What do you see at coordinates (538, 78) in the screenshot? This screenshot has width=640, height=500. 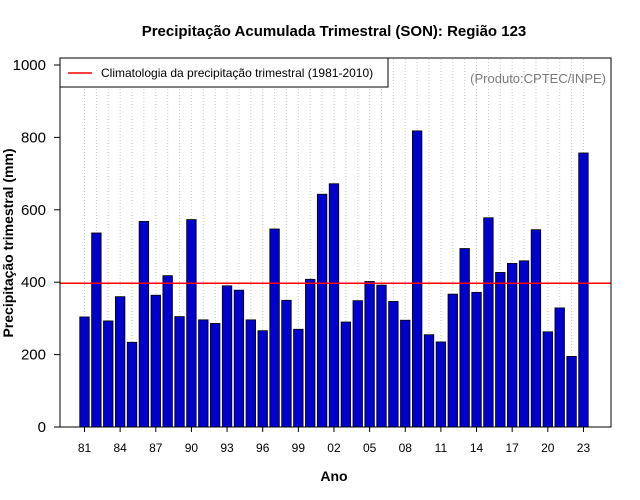 I see `source-annotation: (Produto:CPTEC/INPE)` at bounding box center [538, 78].